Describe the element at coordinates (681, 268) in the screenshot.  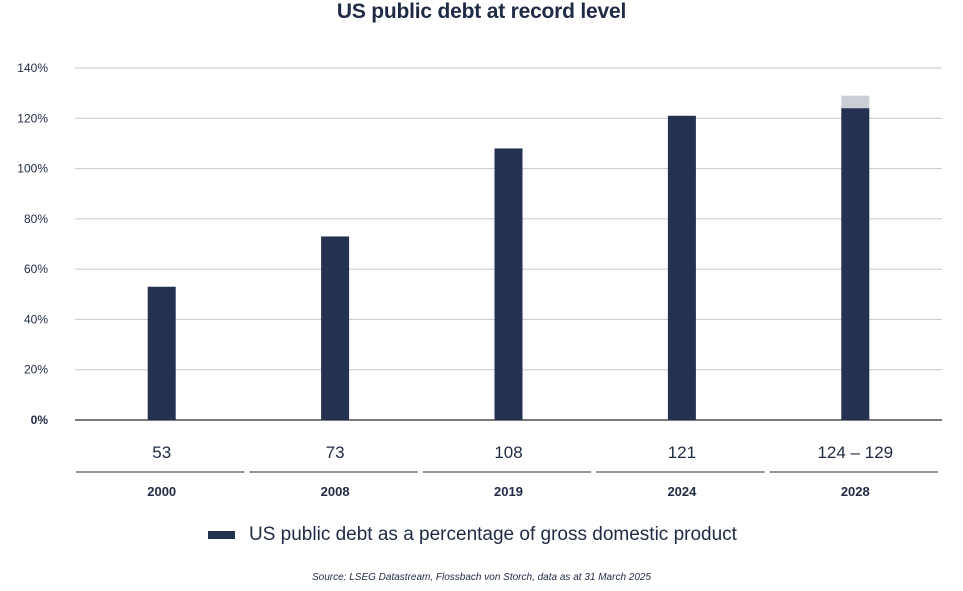
I see `bar-2024` at that location.